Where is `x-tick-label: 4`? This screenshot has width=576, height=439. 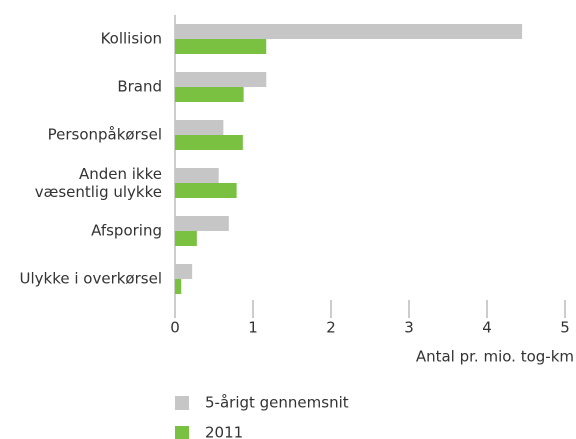 x-tick-label: 4 is located at coordinates (487, 328).